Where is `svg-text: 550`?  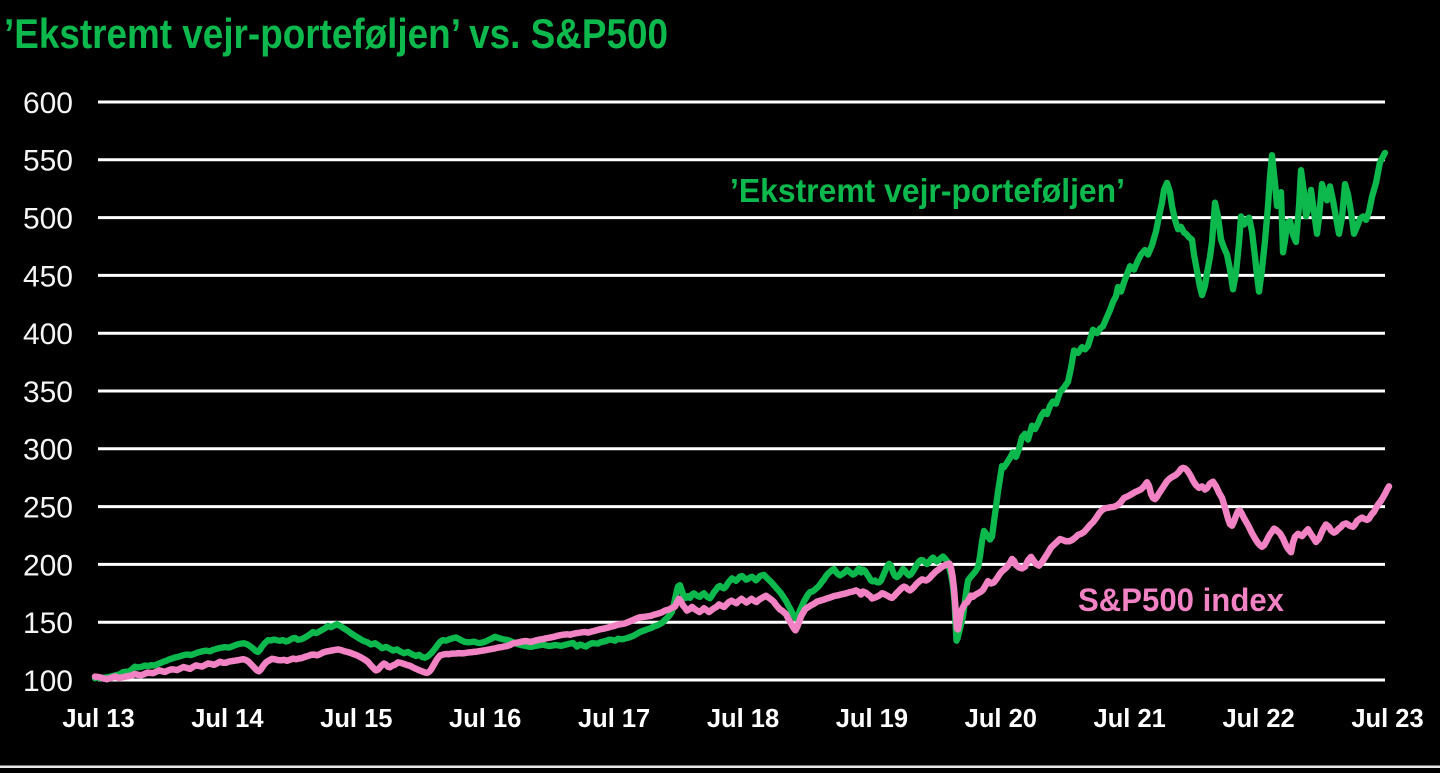 svg-text: 550 is located at coordinates (48, 161).